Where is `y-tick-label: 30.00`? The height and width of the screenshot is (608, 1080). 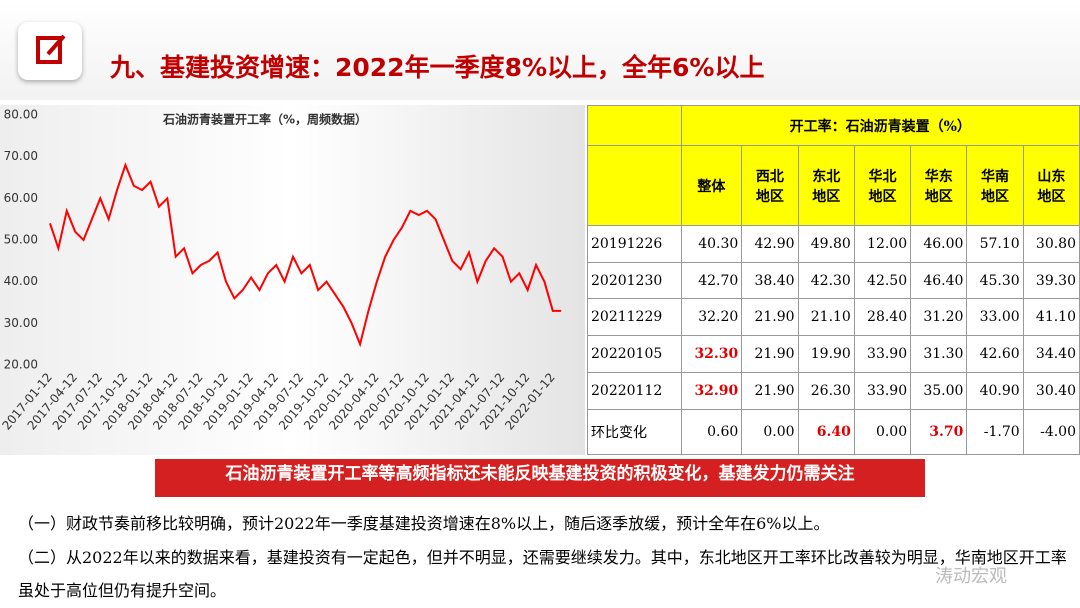 y-tick-label: 30.00 is located at coordinates (21, 323).